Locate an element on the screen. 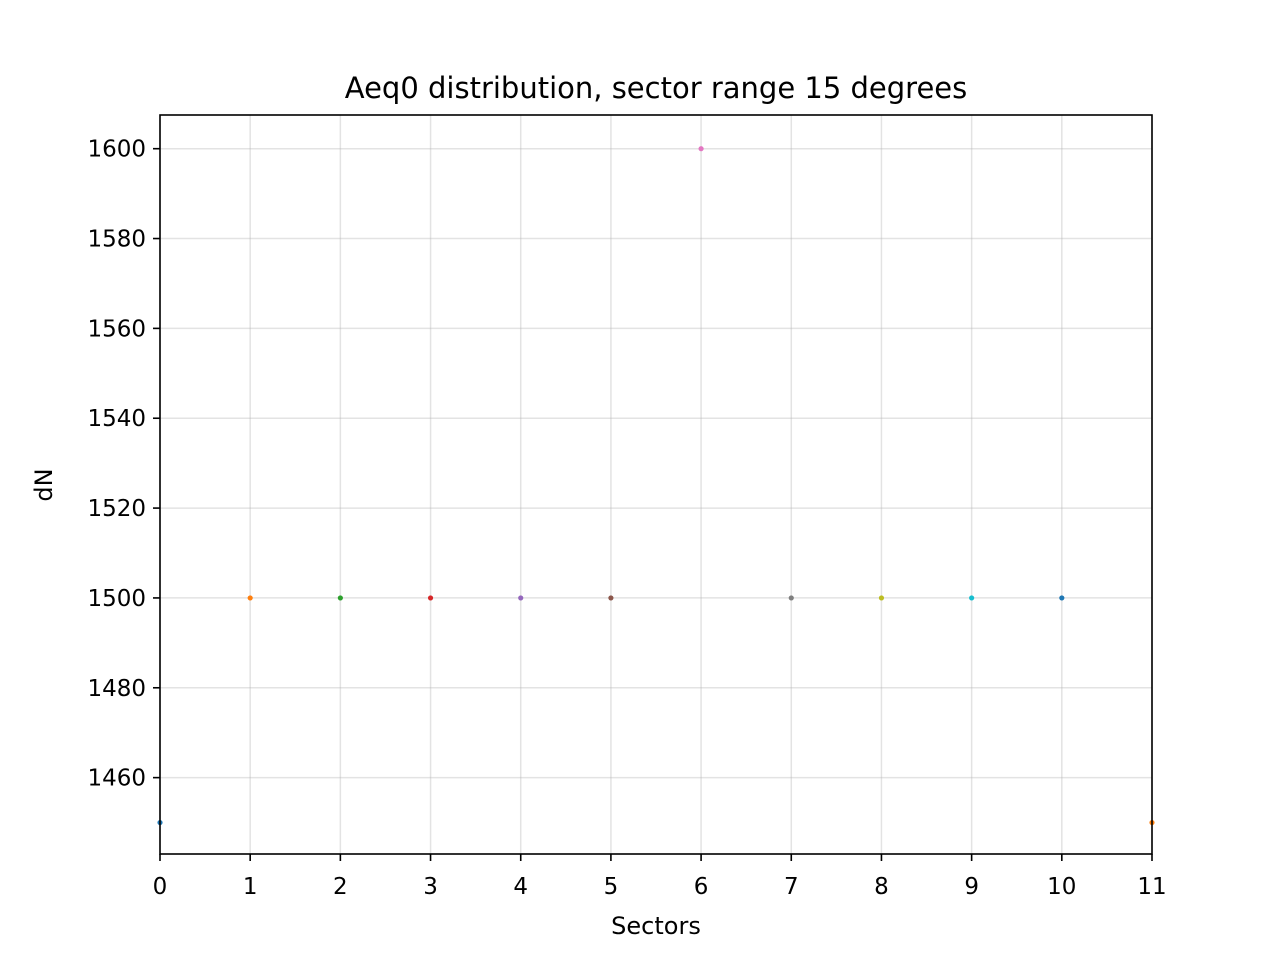  x-axis-ticks: 0 1 2 3 4 5 6 7 8 9 10 11 is located at coordinates (660, 877).